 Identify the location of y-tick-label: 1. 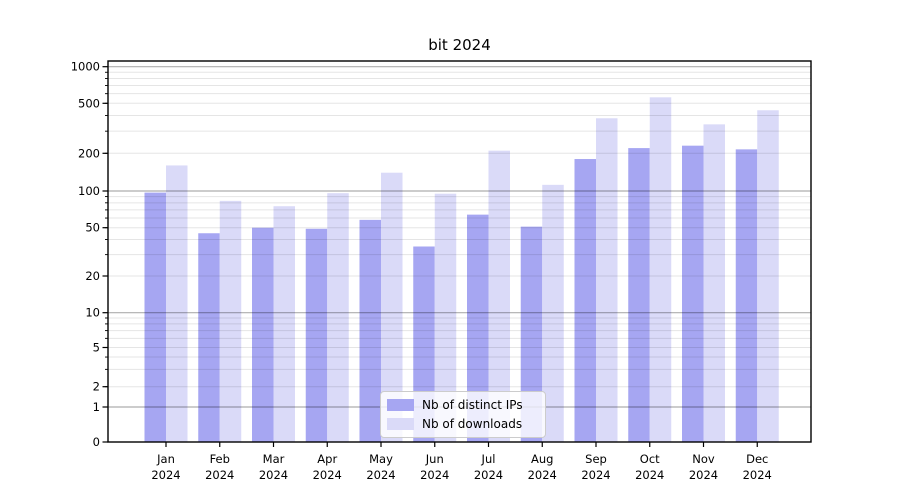
(96, 407).